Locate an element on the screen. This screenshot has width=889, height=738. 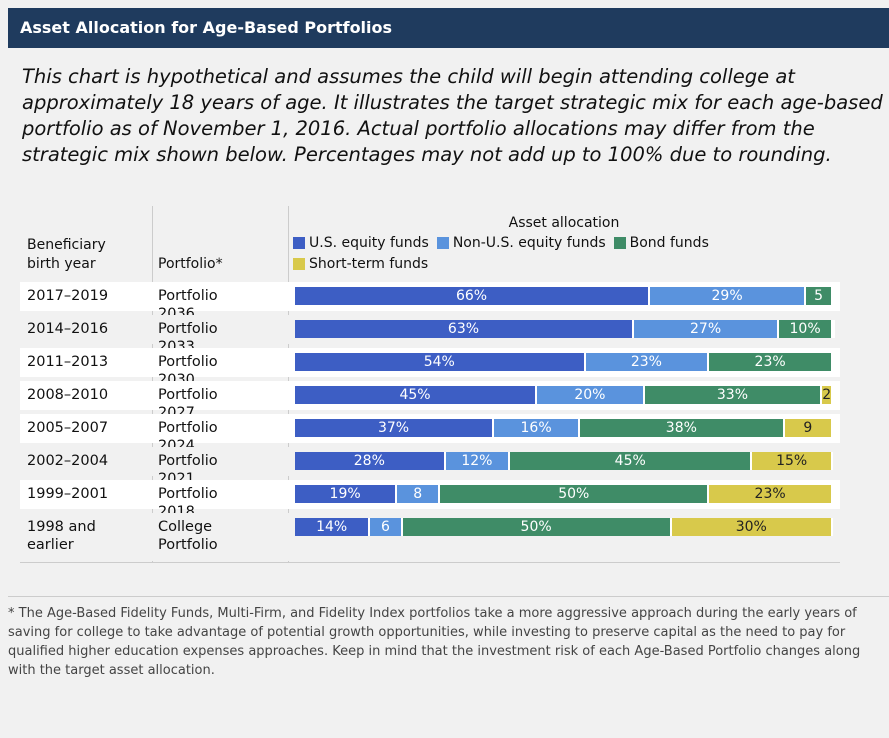
bar-segment: 28% is located at coordinates (370, 461).